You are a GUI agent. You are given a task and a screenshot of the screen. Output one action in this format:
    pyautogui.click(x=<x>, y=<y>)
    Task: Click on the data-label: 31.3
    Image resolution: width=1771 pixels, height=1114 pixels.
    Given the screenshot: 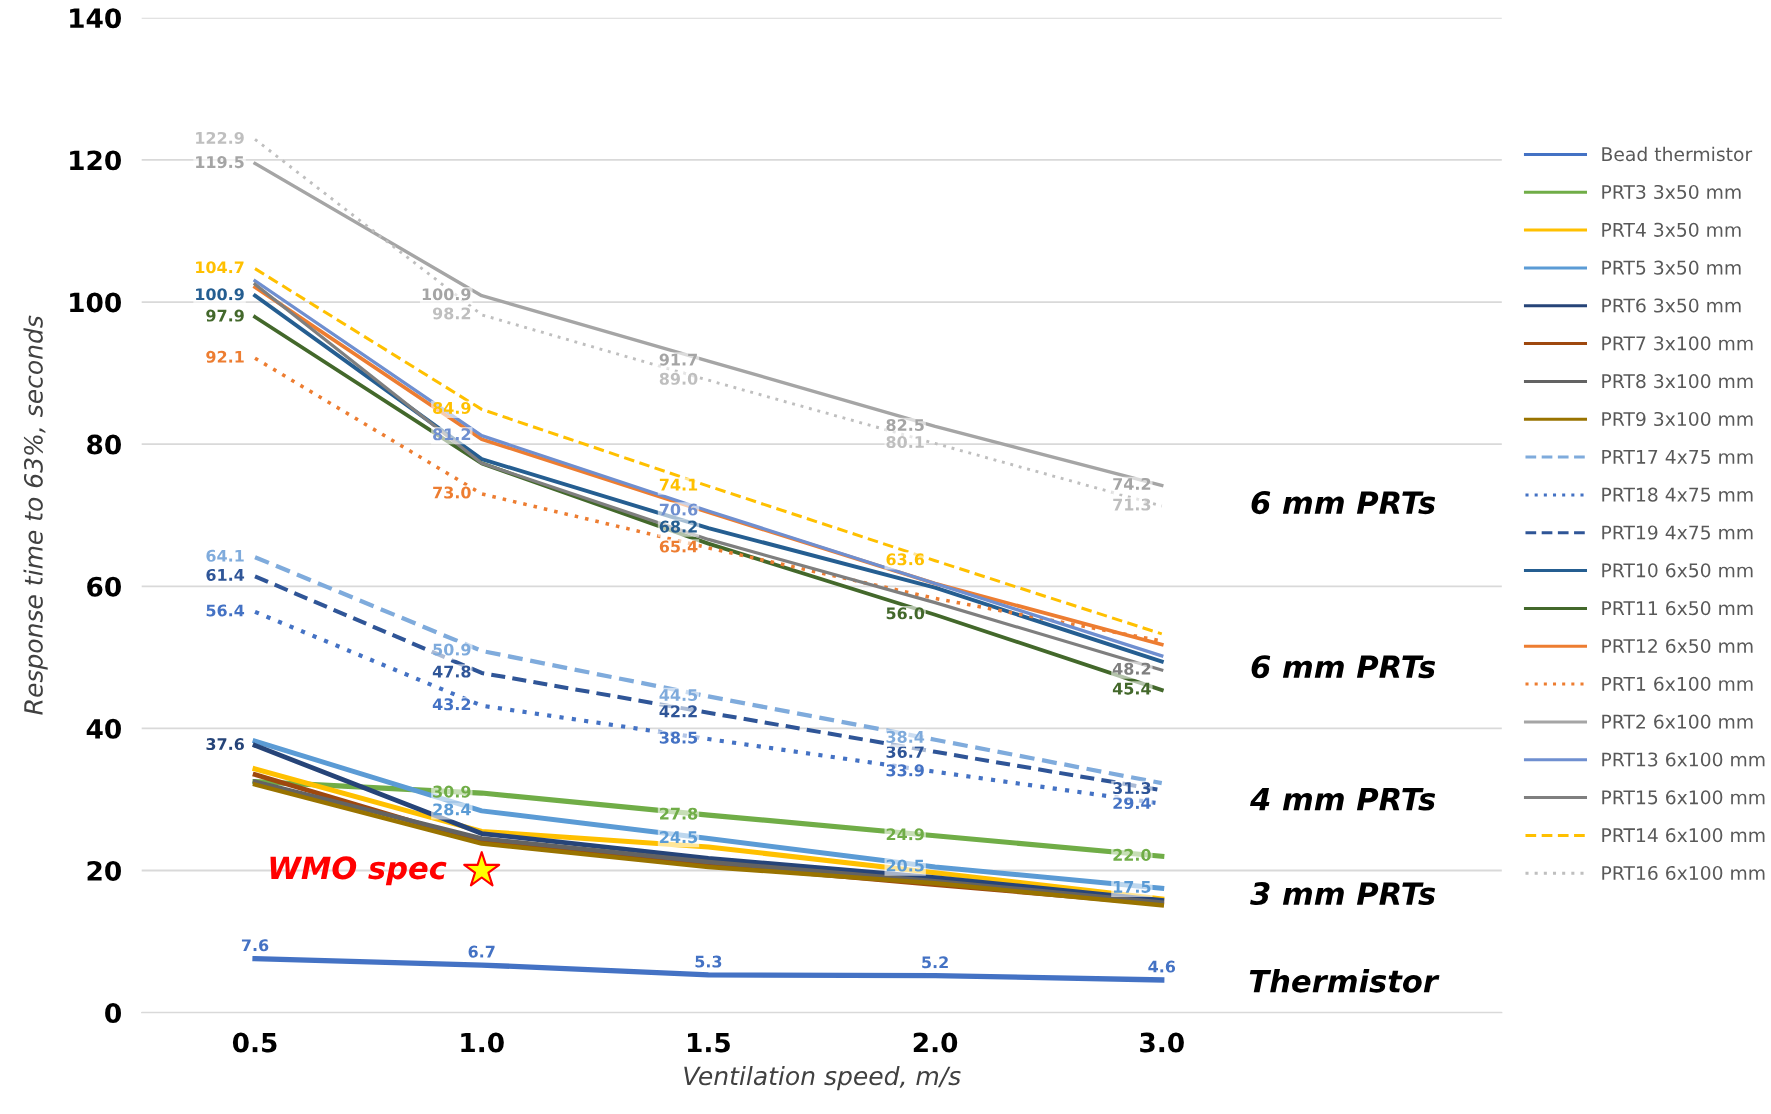 What is the action you would take?
    pyautogui.click(x=1132, y=788)
    